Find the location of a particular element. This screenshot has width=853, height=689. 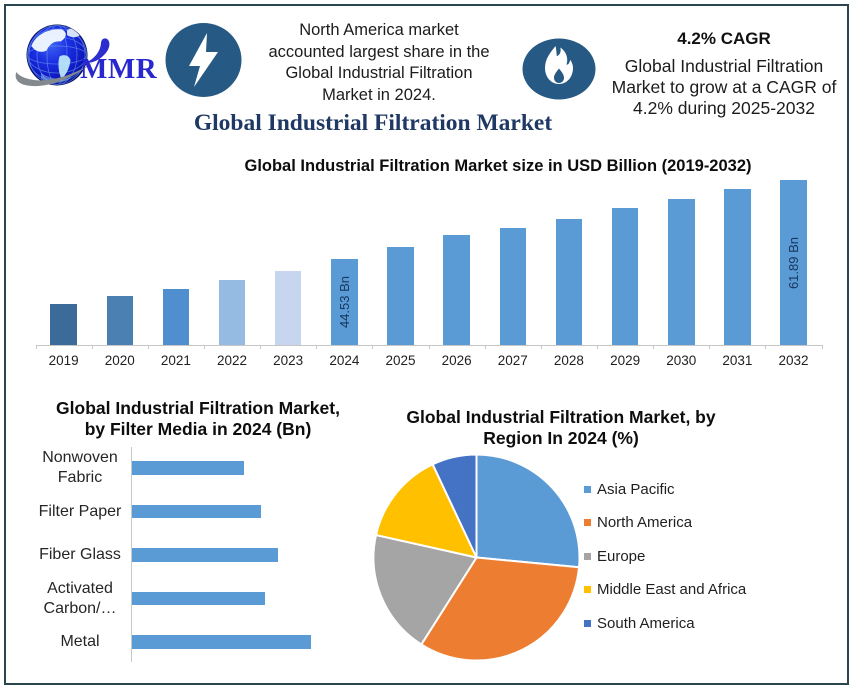

bar-2021 is located at coordinates (176, 317).